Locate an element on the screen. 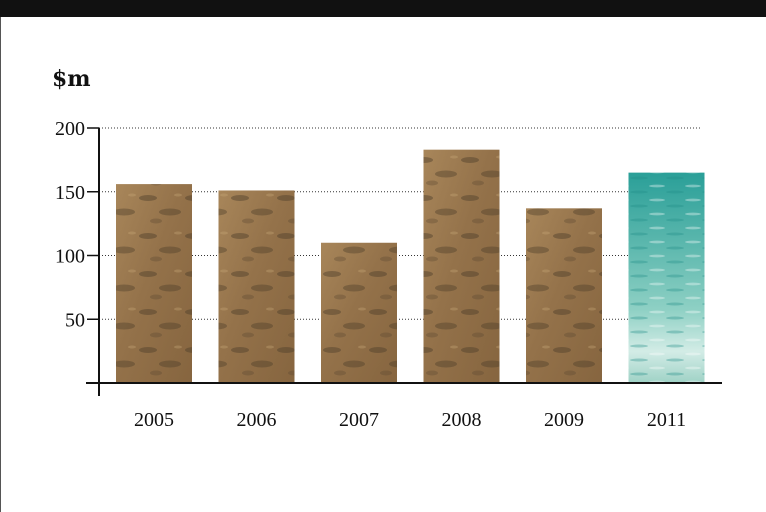 This screenshot has height=512, width=766. y-tick-label: 100 is located at coordinates (70, 257).